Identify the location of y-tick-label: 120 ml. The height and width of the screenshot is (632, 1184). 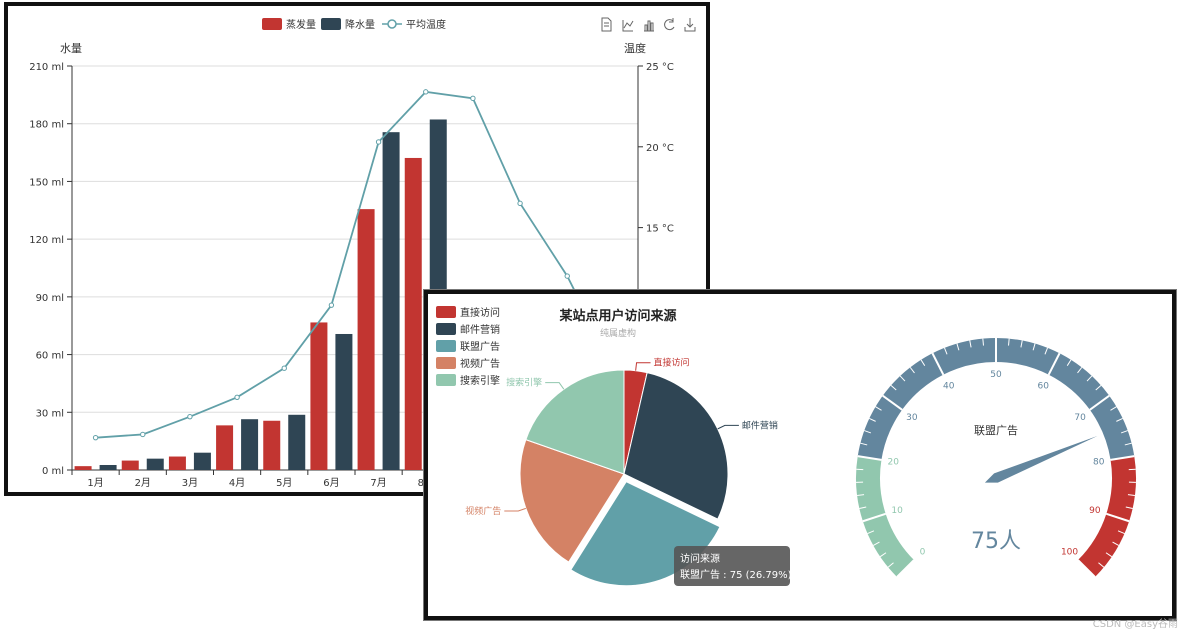
(46, 240).